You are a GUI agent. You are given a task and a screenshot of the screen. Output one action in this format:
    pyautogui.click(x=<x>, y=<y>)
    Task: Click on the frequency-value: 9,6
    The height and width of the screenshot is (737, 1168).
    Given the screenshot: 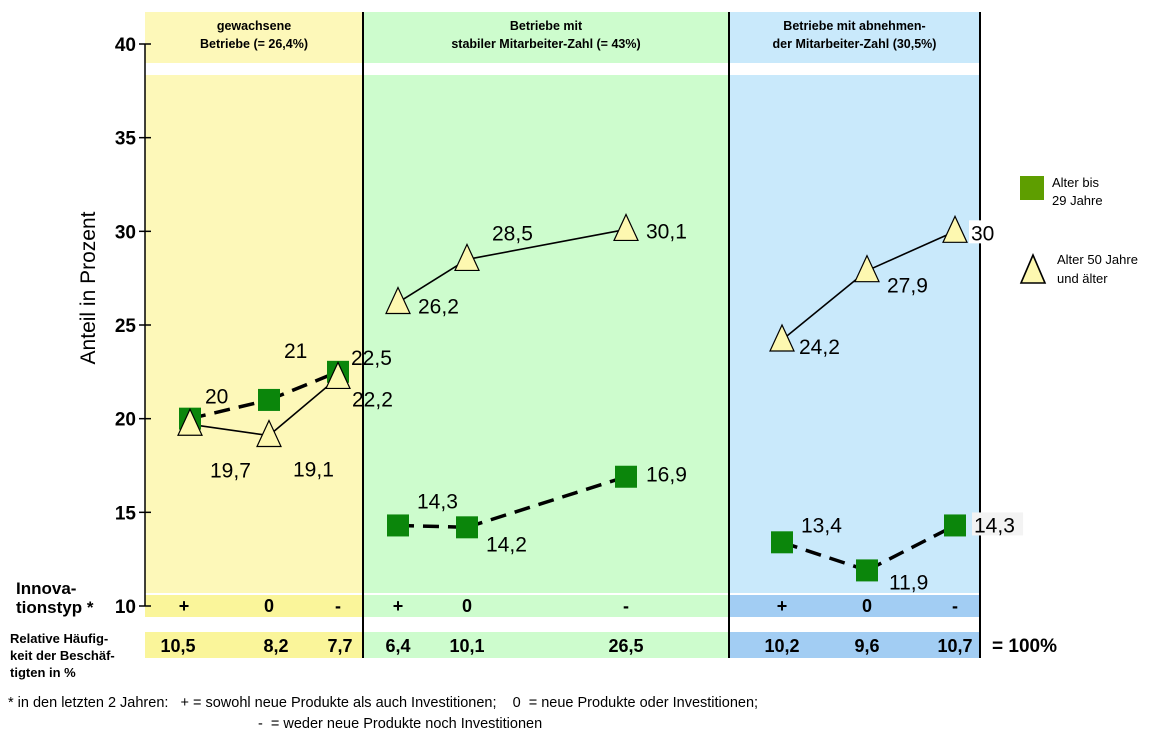 What is the action you would take?
    pyautogui.click(x=866, y=646)
    